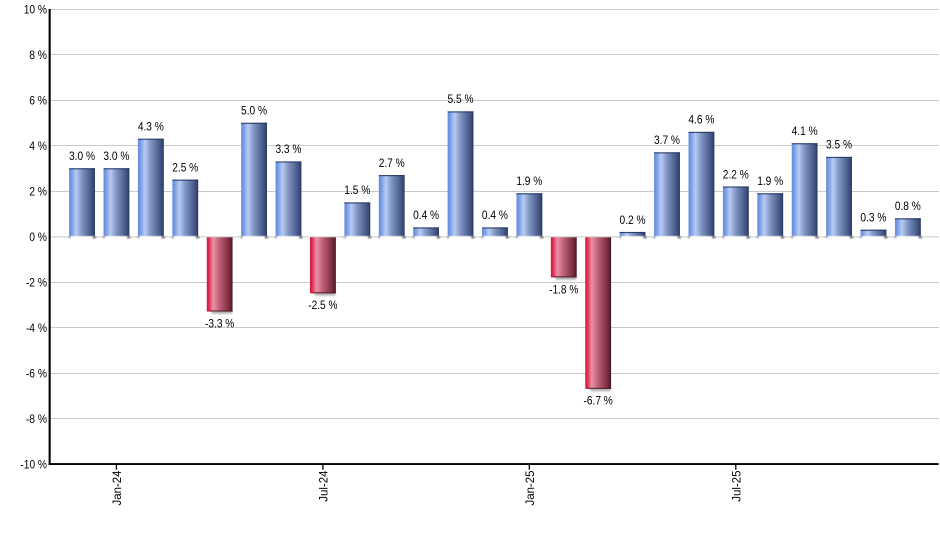 The image size is (940, 550). I want to click on svg-text: Jan-24, so click(117, 487).